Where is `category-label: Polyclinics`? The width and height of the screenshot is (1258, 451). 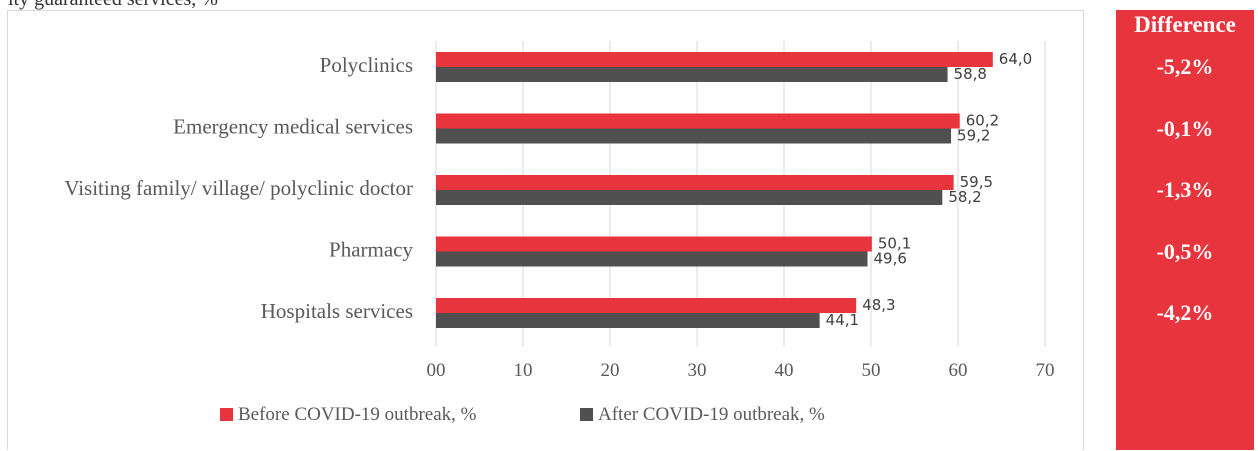
category-label: Polyclinics is located at coordinates (366, 65).